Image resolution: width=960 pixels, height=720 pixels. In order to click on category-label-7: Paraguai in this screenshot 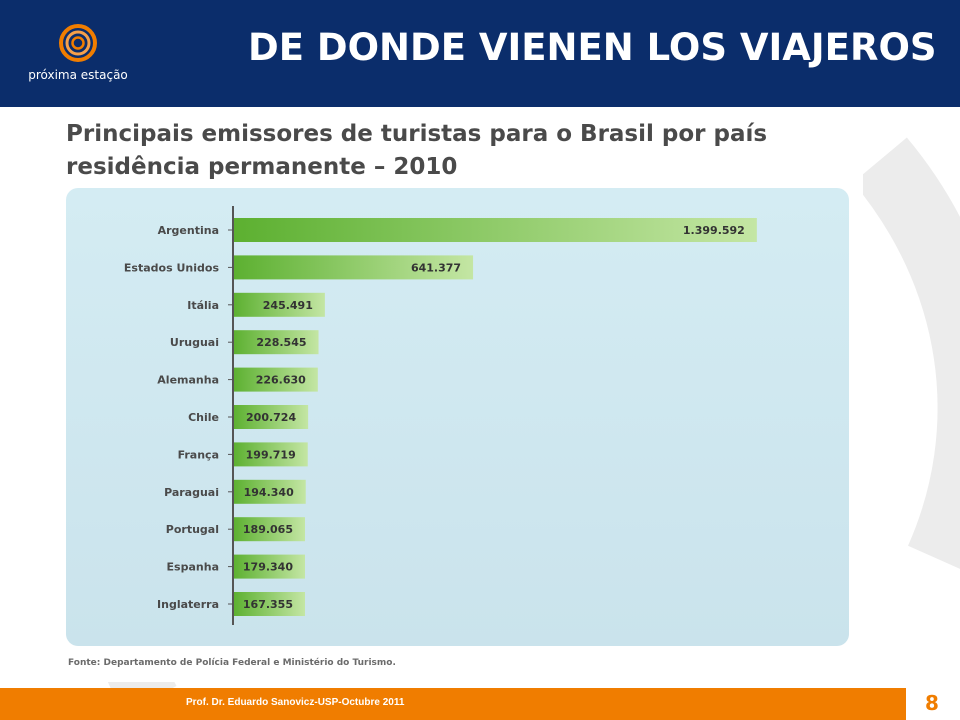, I will do `click(191, 492)`.